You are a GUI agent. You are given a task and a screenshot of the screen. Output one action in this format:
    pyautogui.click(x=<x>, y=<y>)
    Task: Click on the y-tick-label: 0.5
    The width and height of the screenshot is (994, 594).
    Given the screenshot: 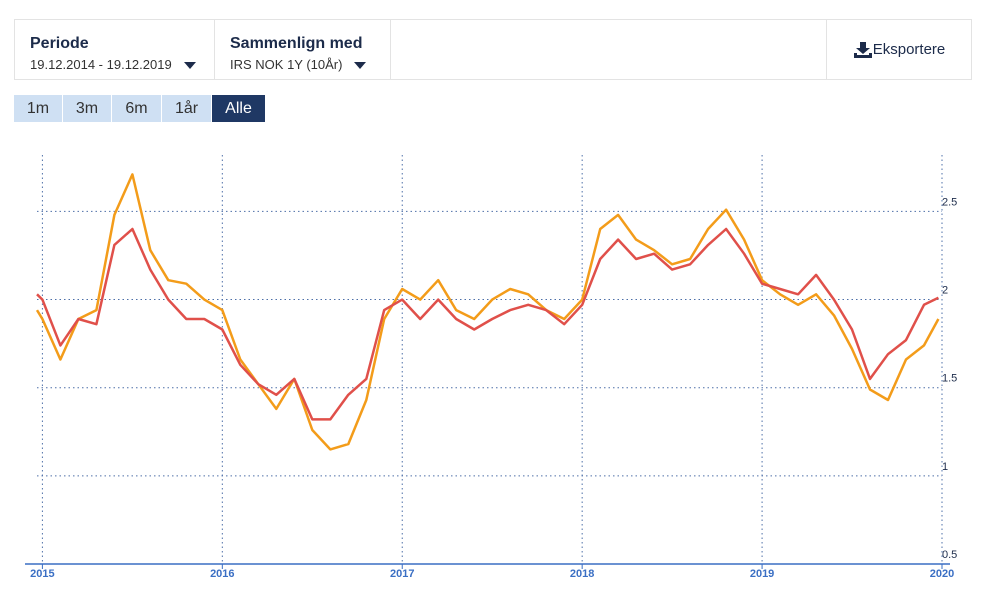 What is the action you would take?
    pyautogui.click(x=949, y=555)
    